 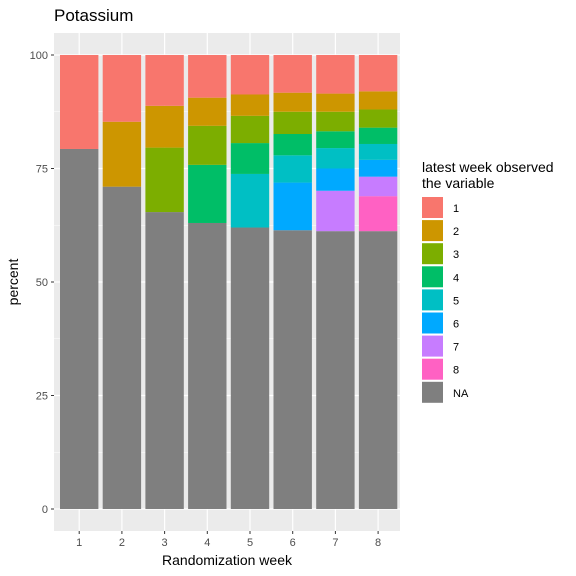 I want to click on legend-label: 6, so click(x=456, y=325).